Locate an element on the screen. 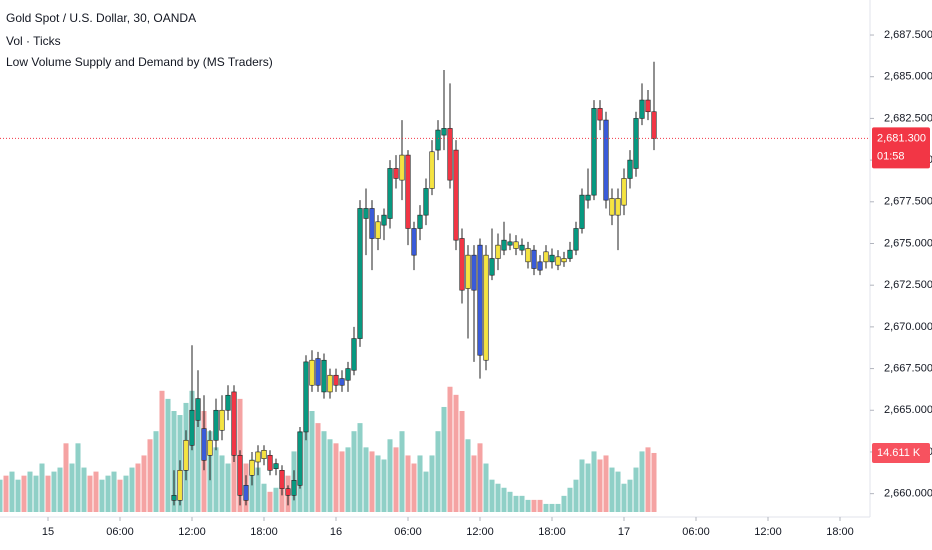 This screenshot has width=932, height=550. price-label-box is located at coordinates (901, 148).